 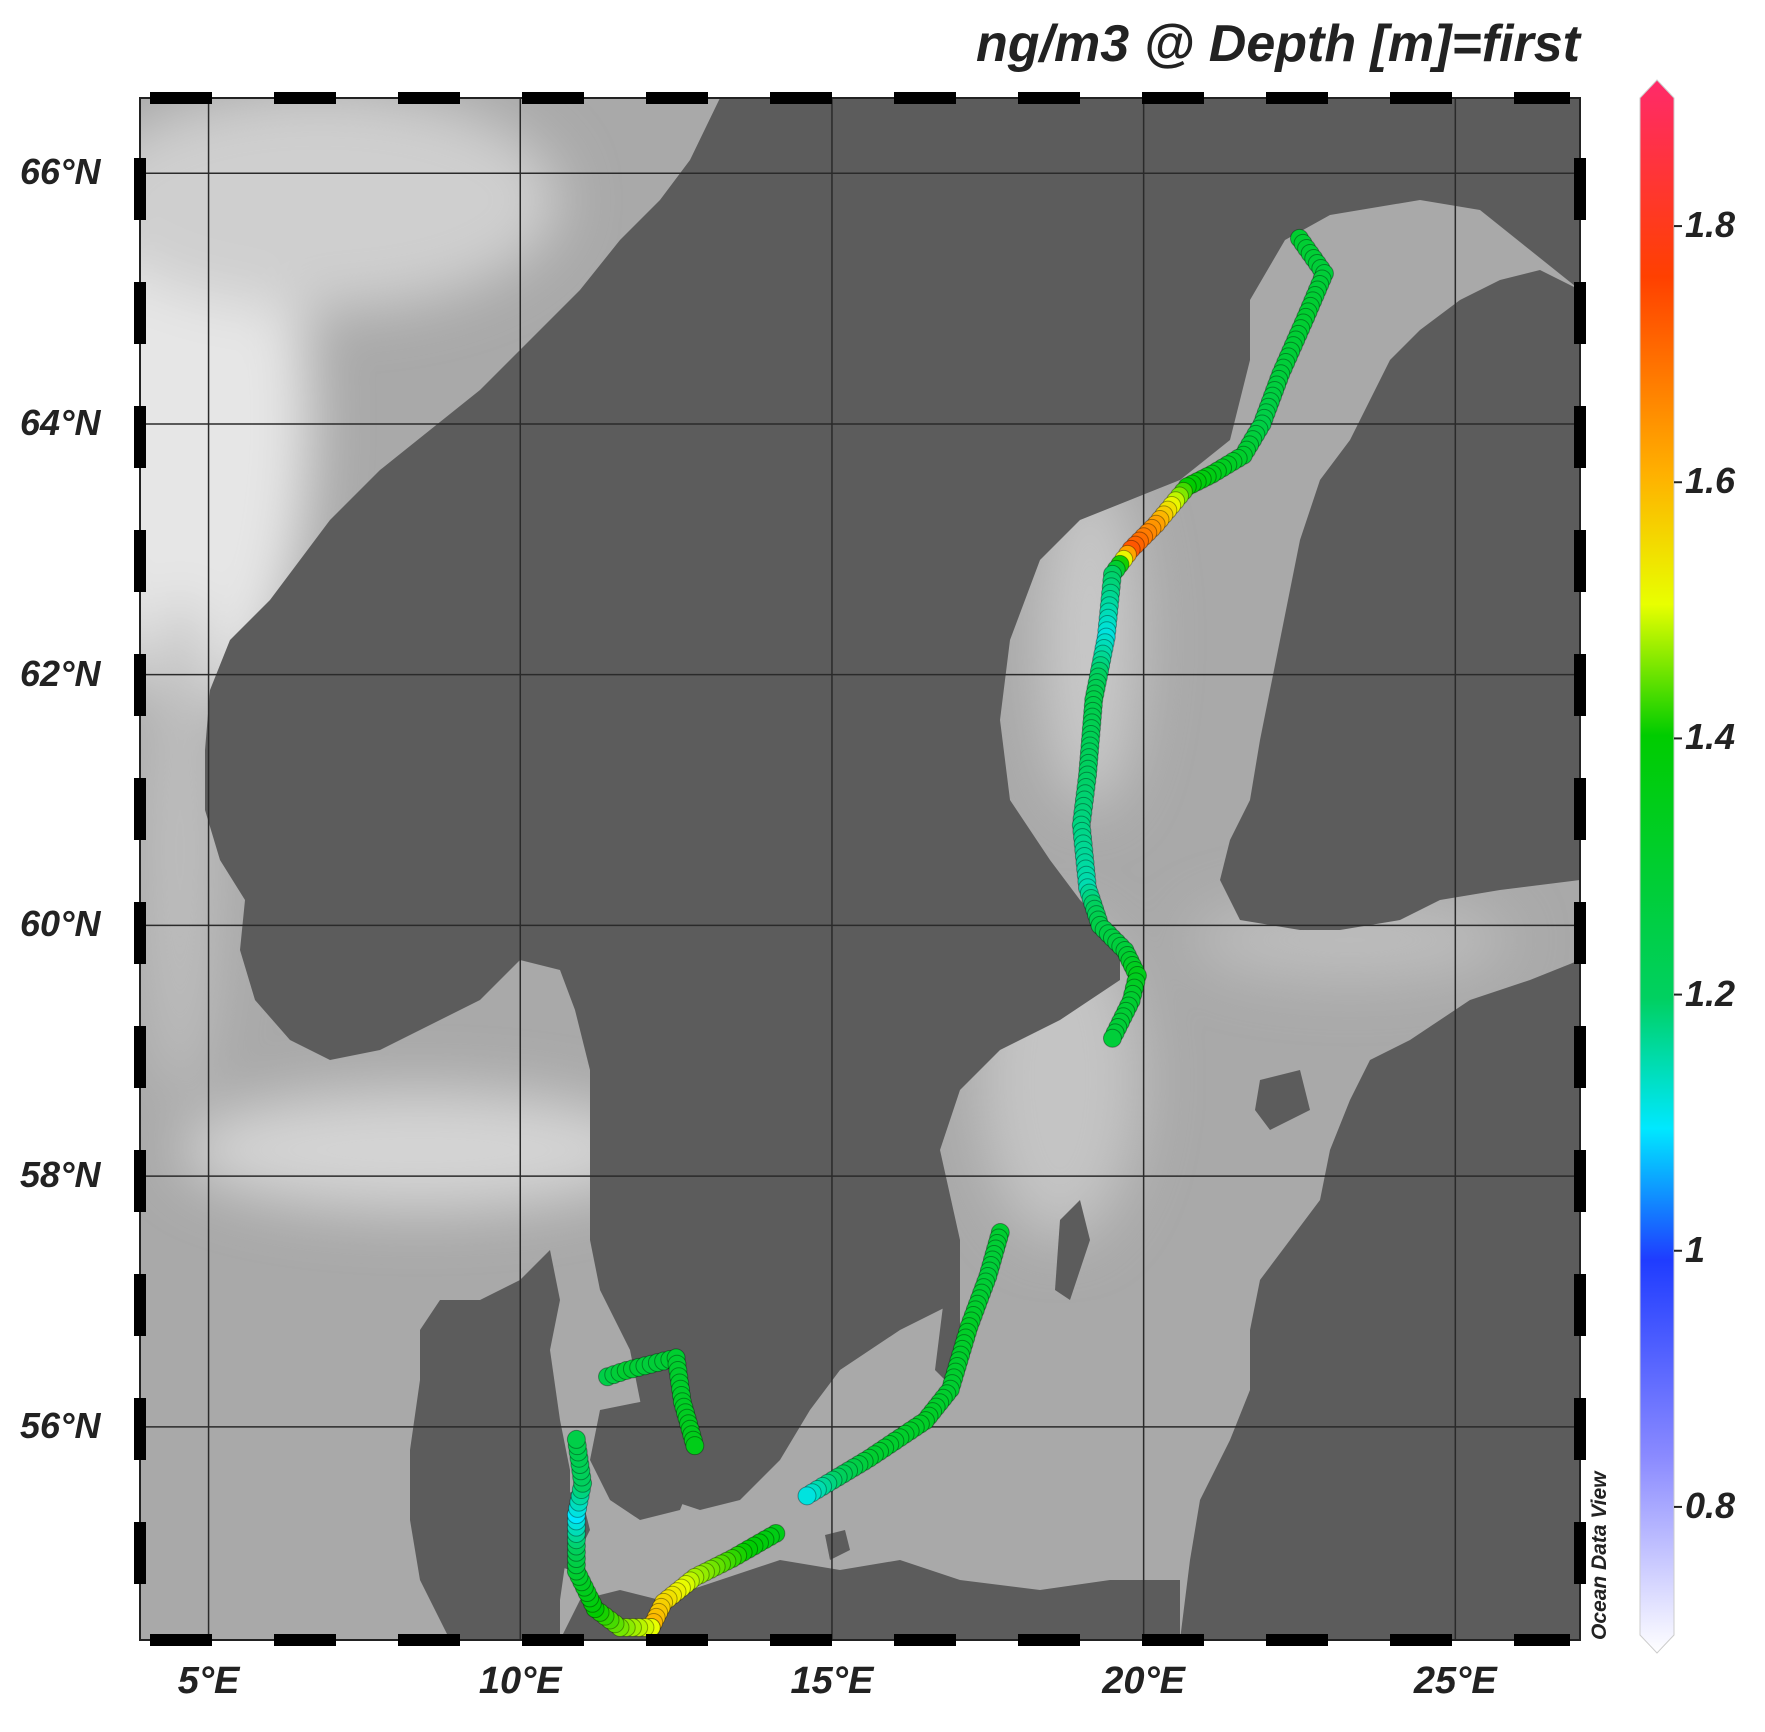 I want to click on colorbar-tick-label: 1, so click(x=1695, y=1249).